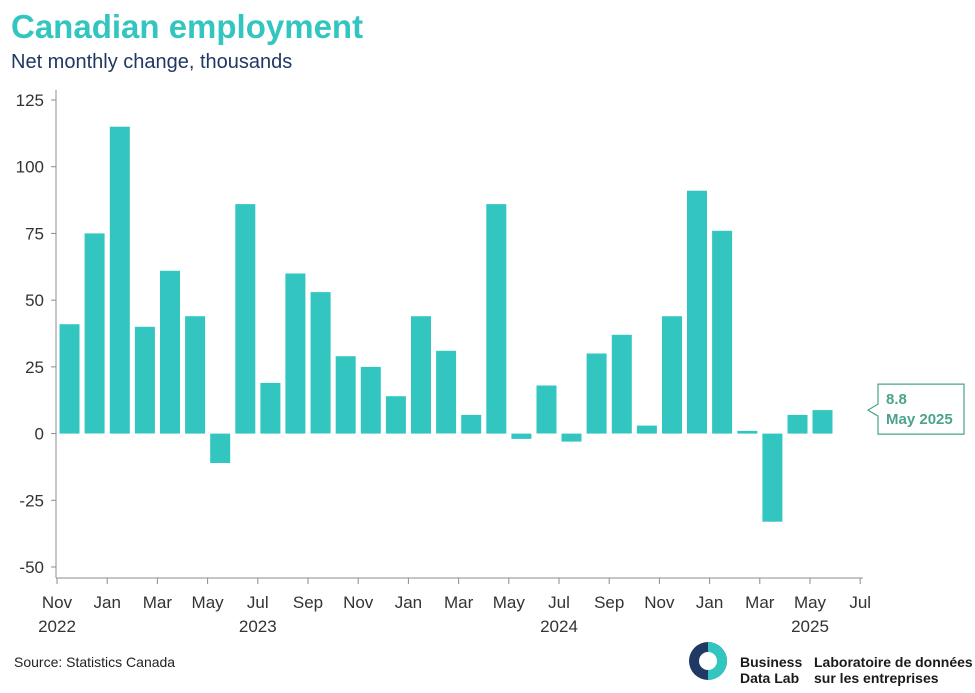  What do you see at coordinates (31, 567) in the screenshot?
I see `y-tick-label: -50` at bounding box center [31, 567].